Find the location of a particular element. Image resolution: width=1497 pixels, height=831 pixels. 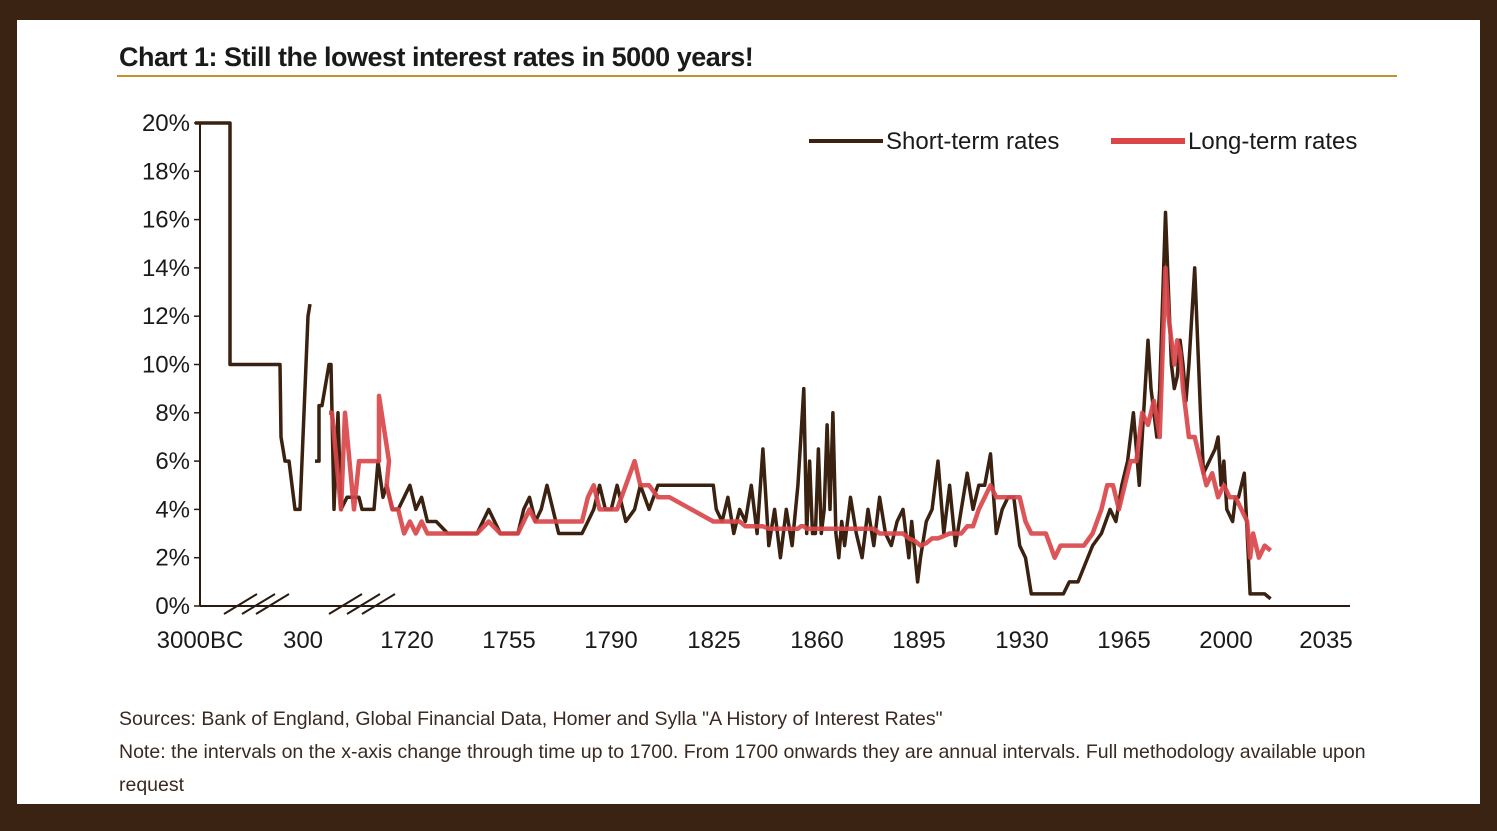

y-tick-label: 12% is located at coordinates (166, 316).